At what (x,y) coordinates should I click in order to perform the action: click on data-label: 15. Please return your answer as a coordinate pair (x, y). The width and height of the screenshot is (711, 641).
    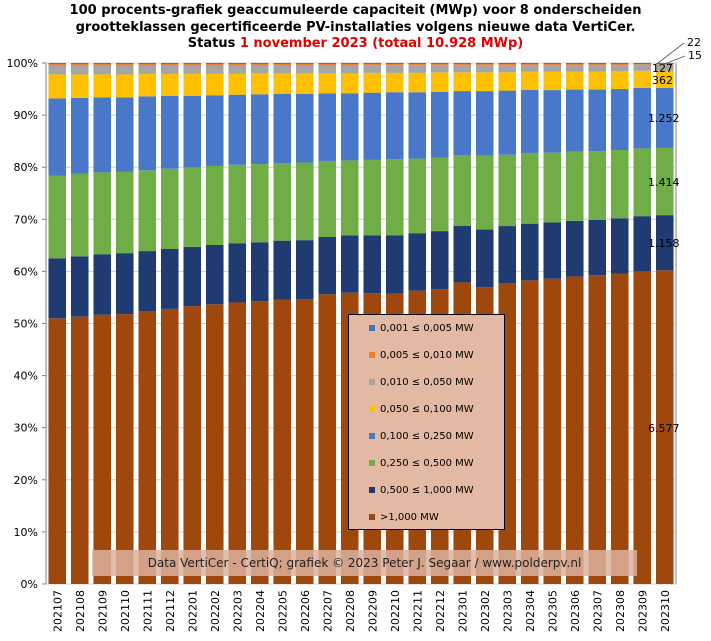
    Looking at the image, I should click on (695, 55).